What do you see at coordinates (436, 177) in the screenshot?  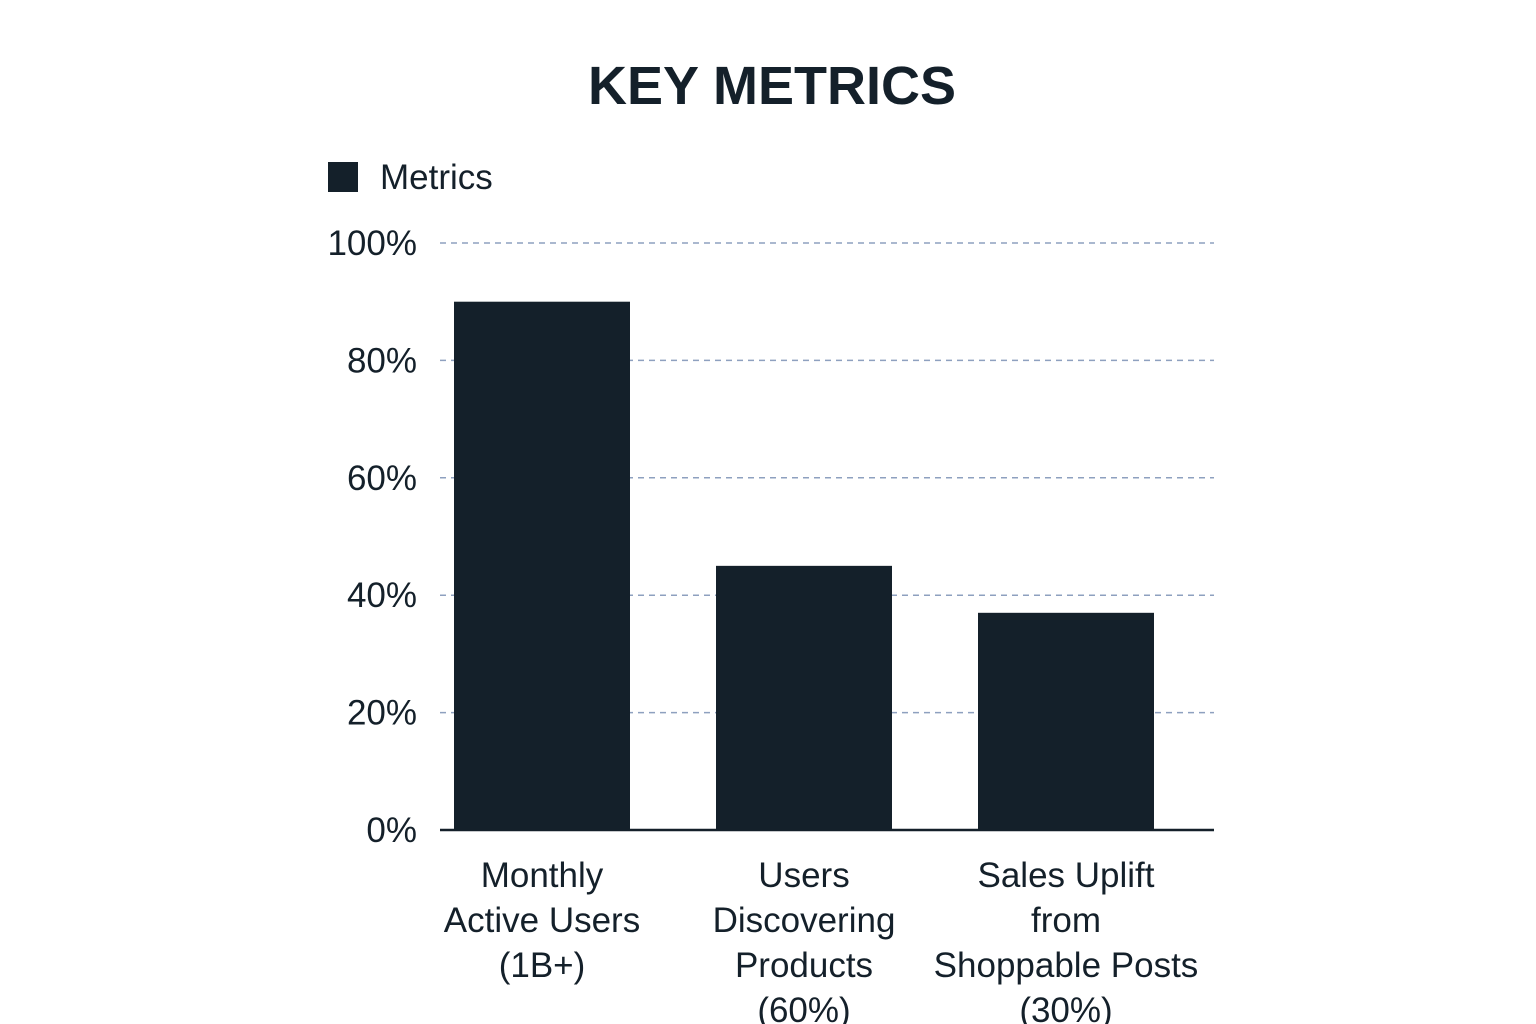 I see `legend-label: Metrics` at bounding box center [436, 177].